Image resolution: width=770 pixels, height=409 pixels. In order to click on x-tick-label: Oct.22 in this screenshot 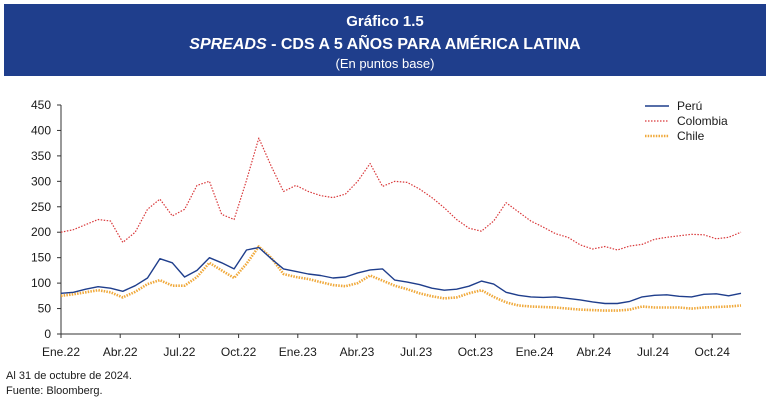, I will do `click(239, 352)`.